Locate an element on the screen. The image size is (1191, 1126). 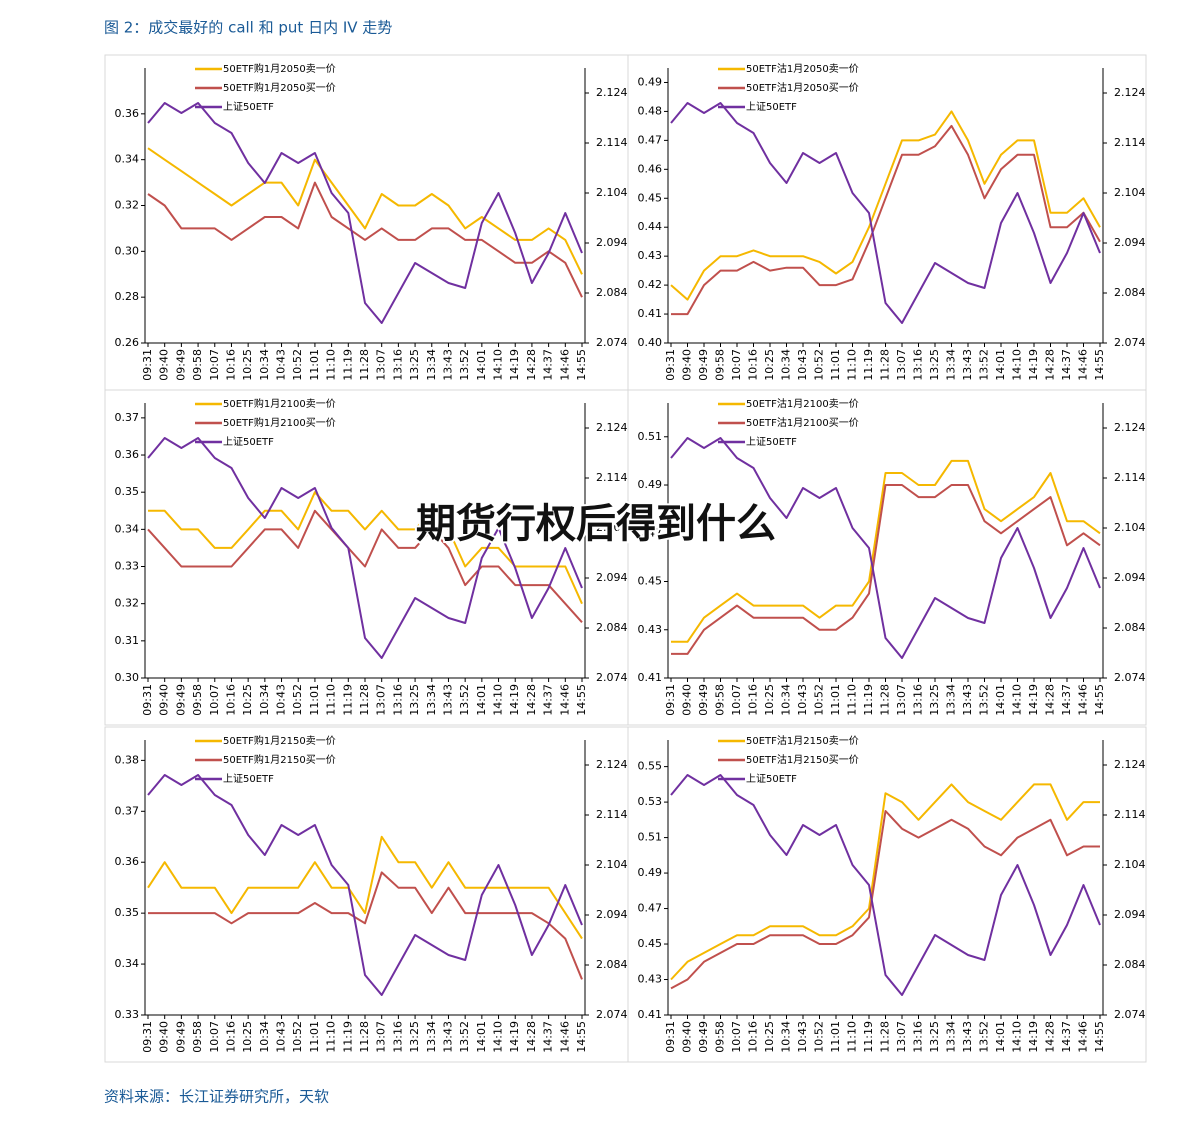
x-tick-label: 09:40 is located at coordinates (687, 1037).